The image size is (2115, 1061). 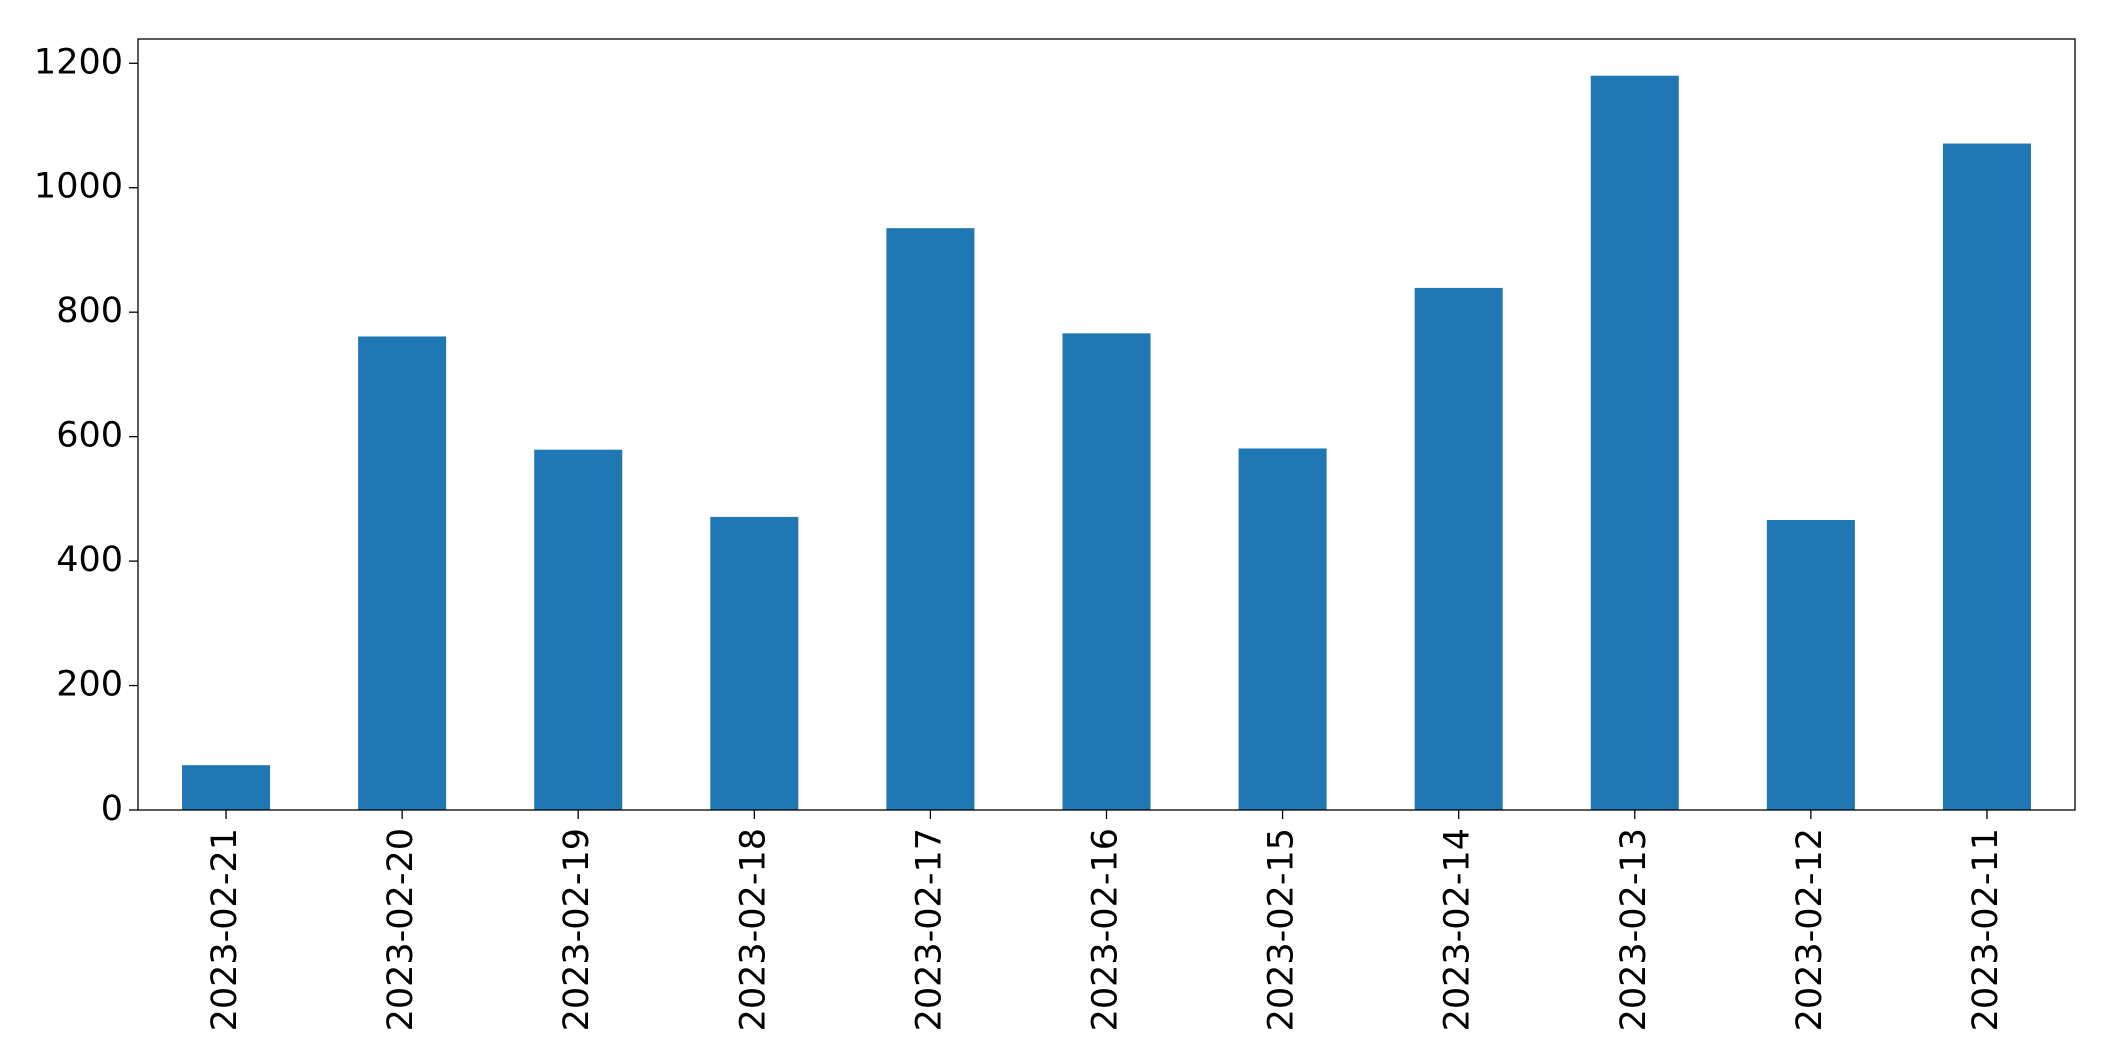 What do you see at coordinates (89, 685) in the screenshot?
I see `y-tick-label: 200` at bounding box center [89, 685].